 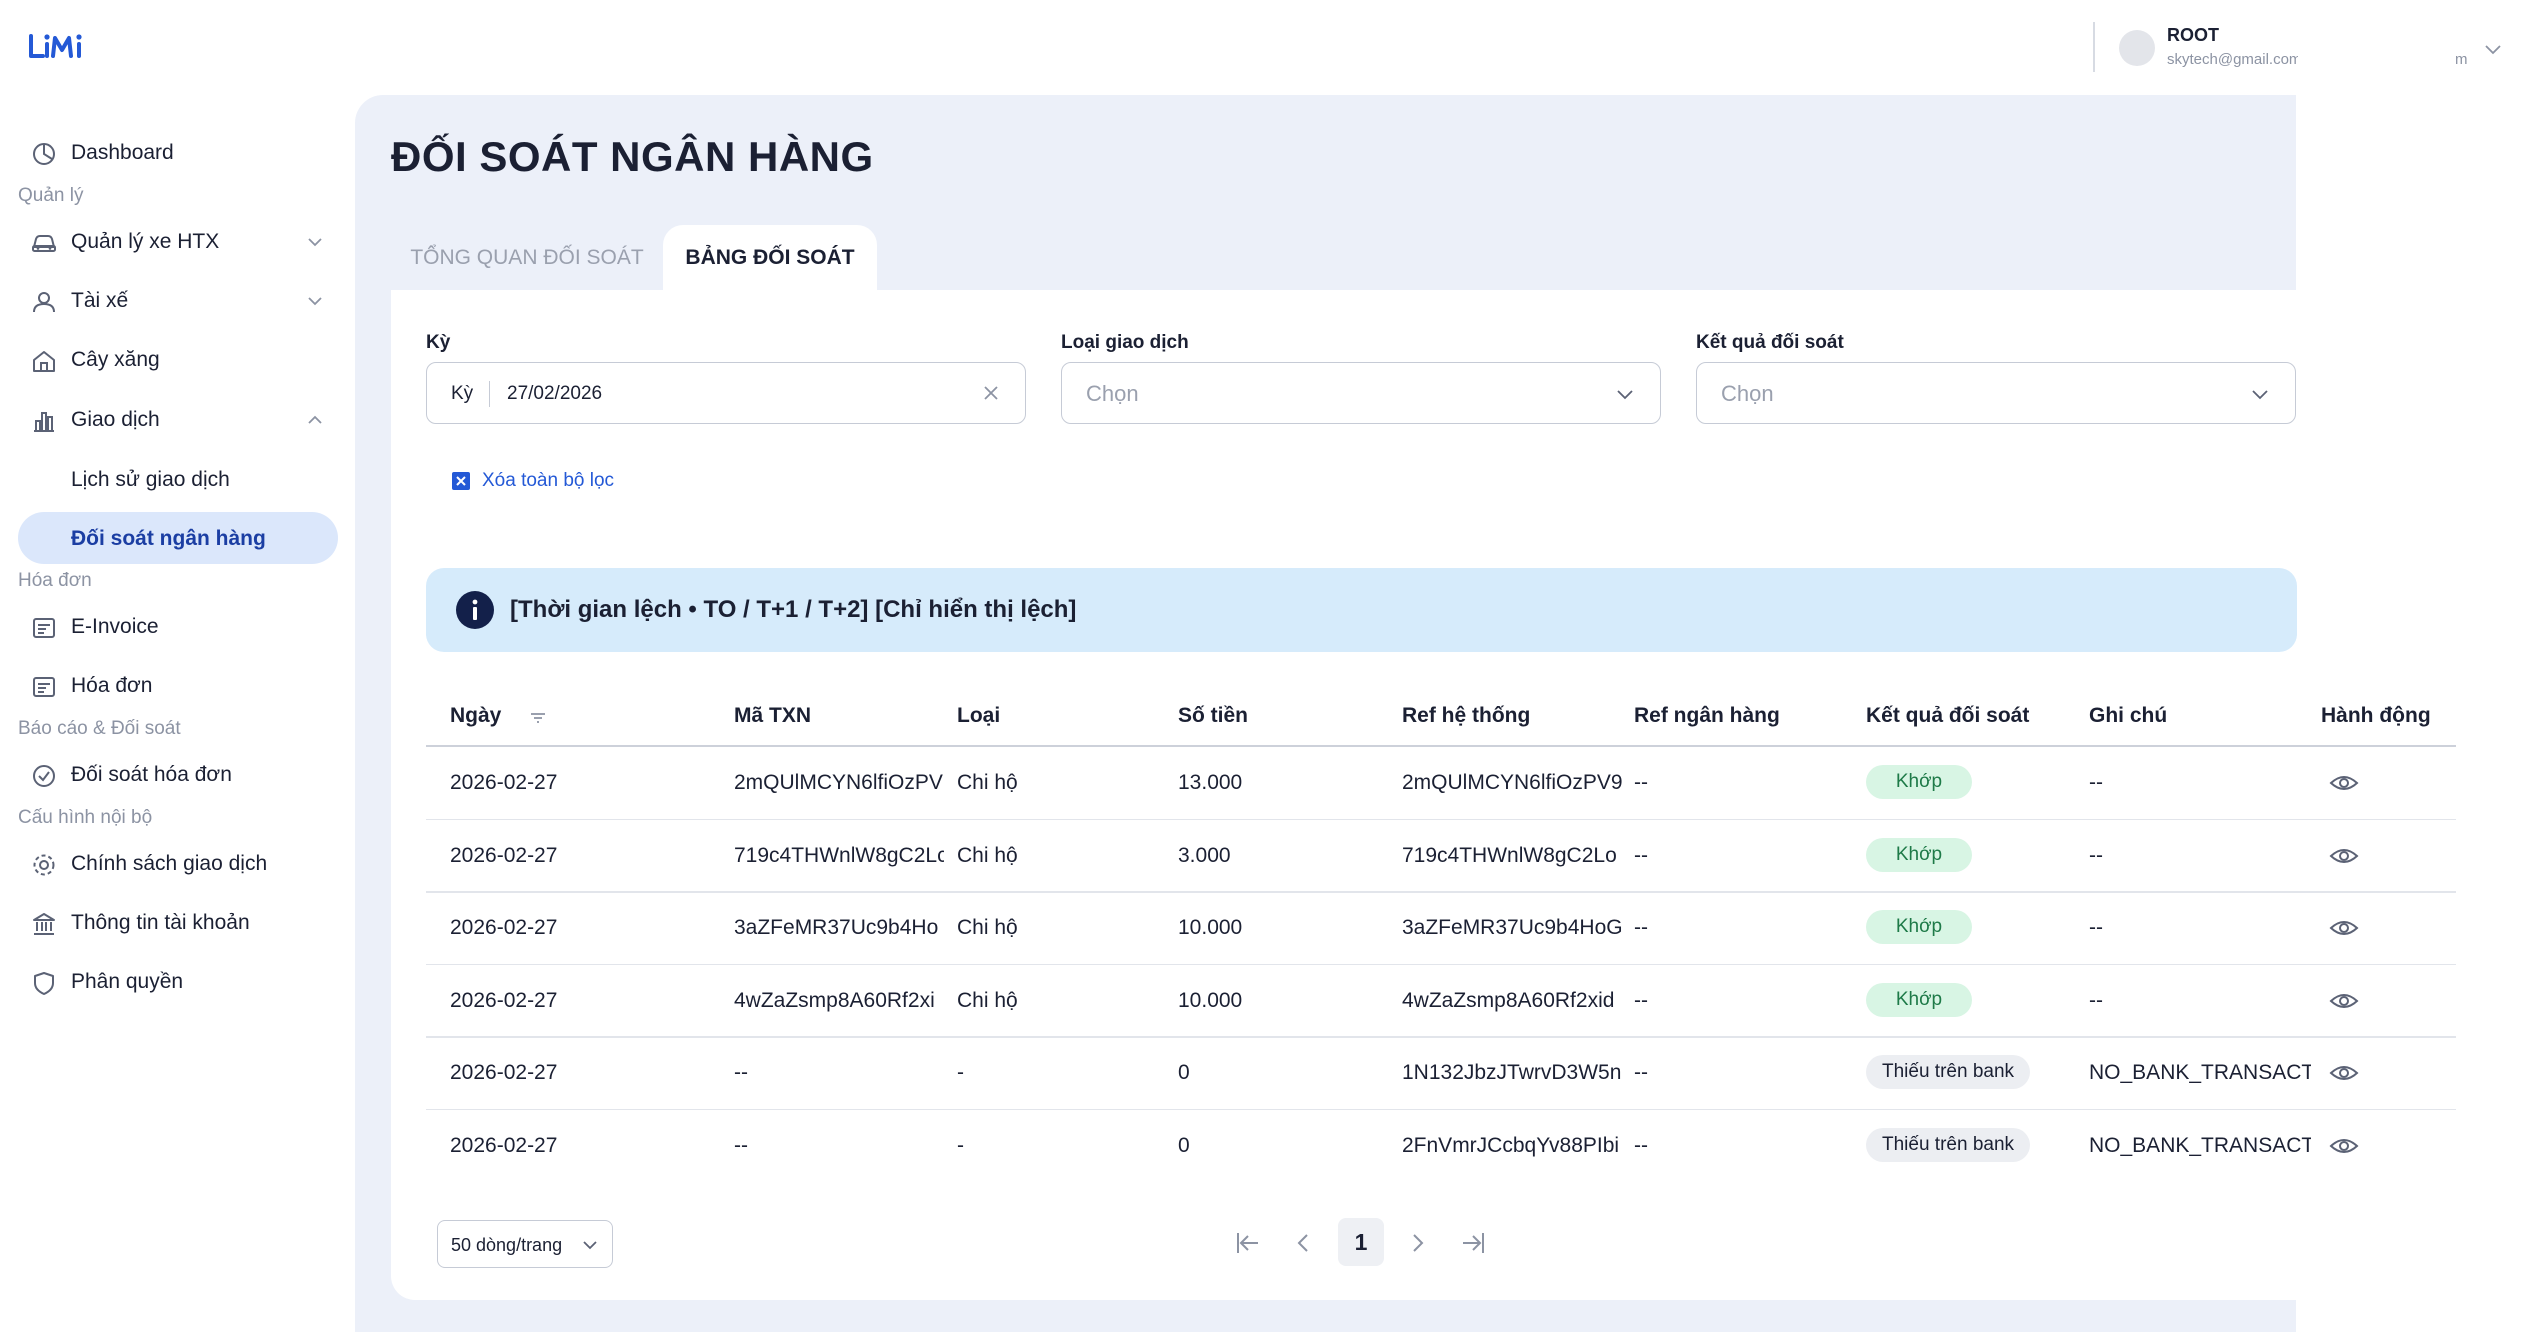 I want to click on bank-icon, so click(x=44, y=924).